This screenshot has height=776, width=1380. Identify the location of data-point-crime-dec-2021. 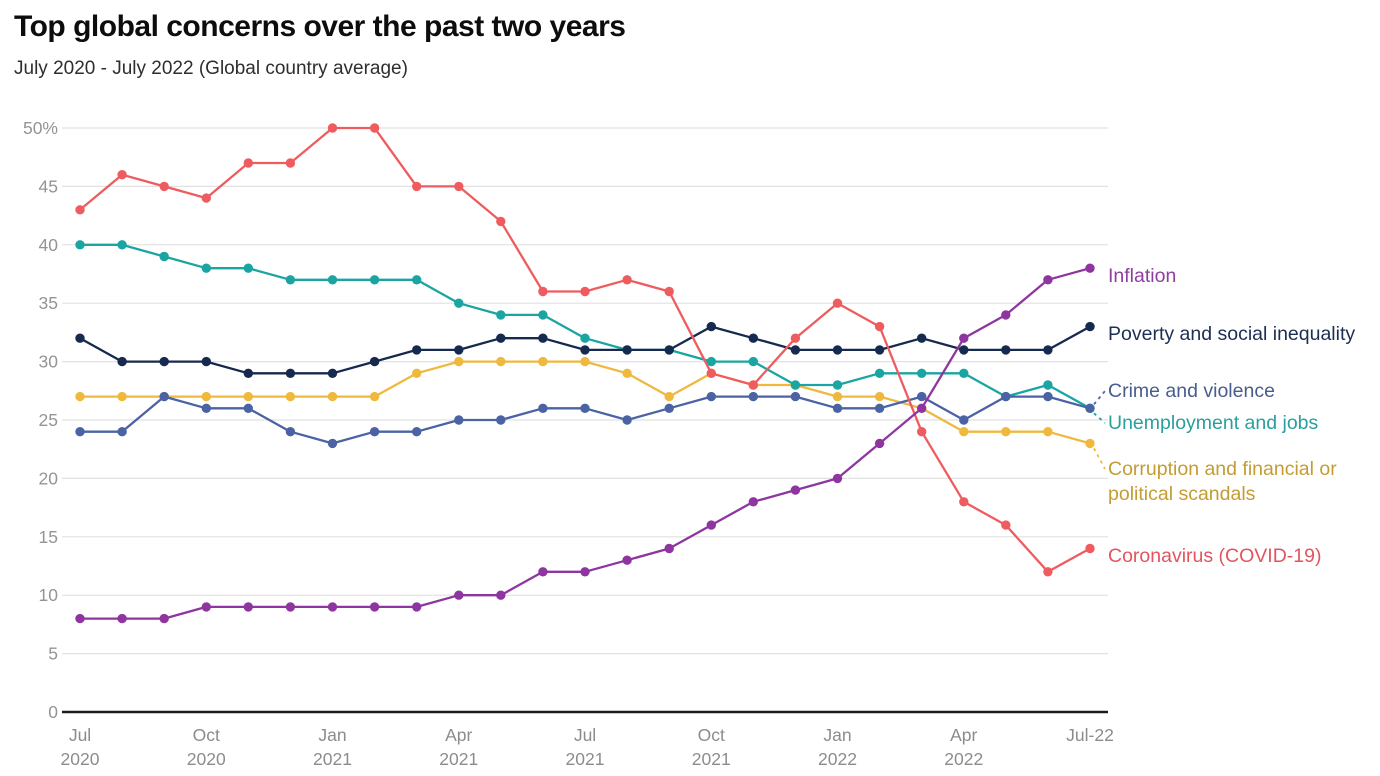
(795, 396).